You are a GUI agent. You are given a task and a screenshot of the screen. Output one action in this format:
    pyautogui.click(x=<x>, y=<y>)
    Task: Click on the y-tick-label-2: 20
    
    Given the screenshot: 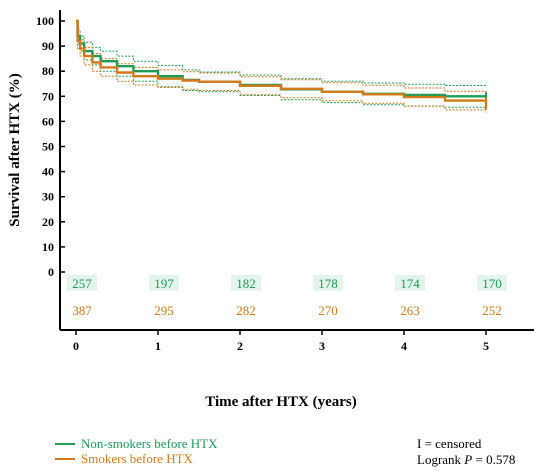 What is the action you would take?
    pyautogui.click(x=48, y=222)
    